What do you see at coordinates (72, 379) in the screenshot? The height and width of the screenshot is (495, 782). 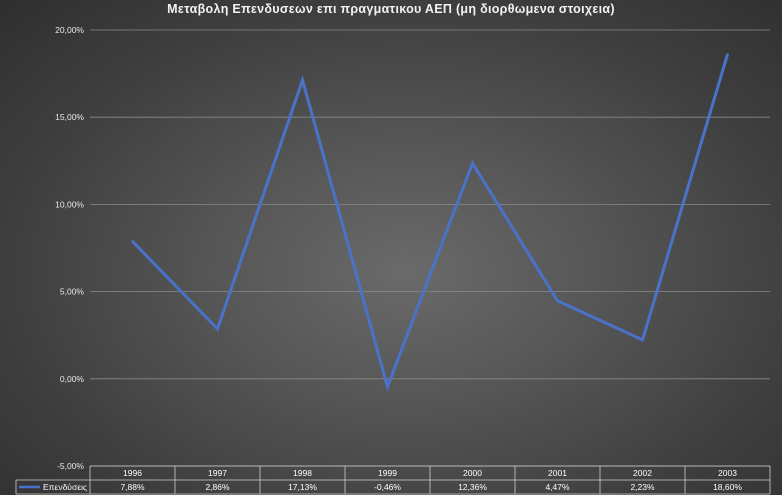 I see `y-tick-label: 0,00%` at bounding box center [72, 379].